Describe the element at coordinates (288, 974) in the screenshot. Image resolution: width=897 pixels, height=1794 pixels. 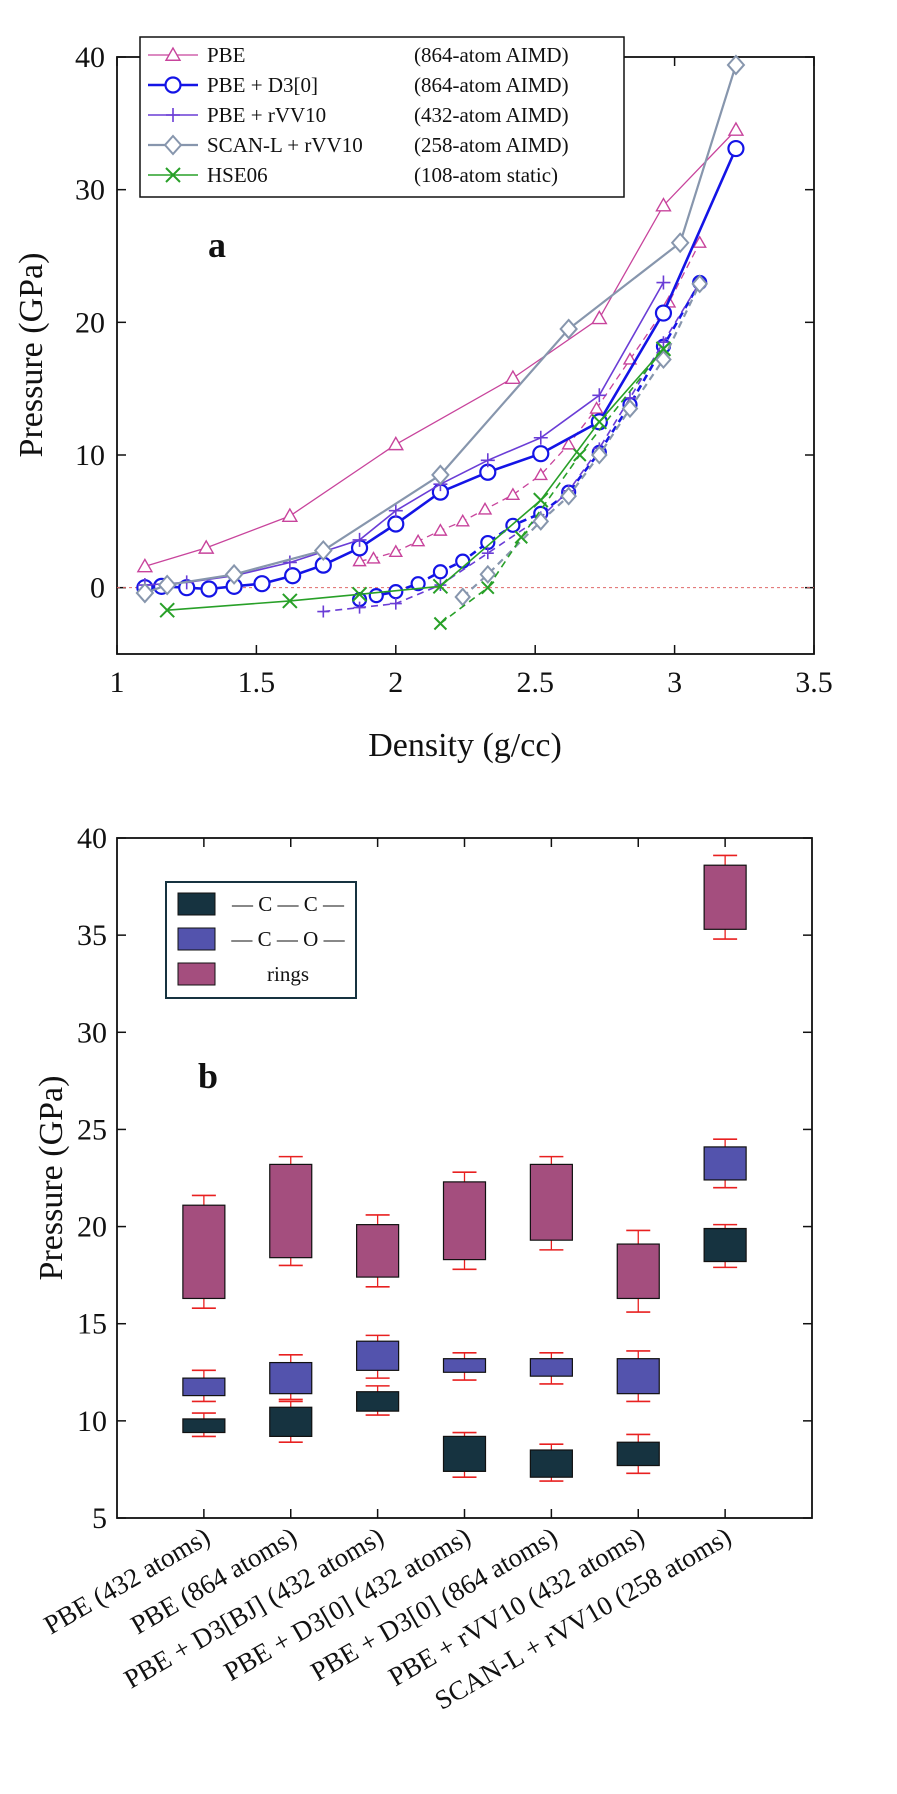
I see `legend-label: rings` at that location.